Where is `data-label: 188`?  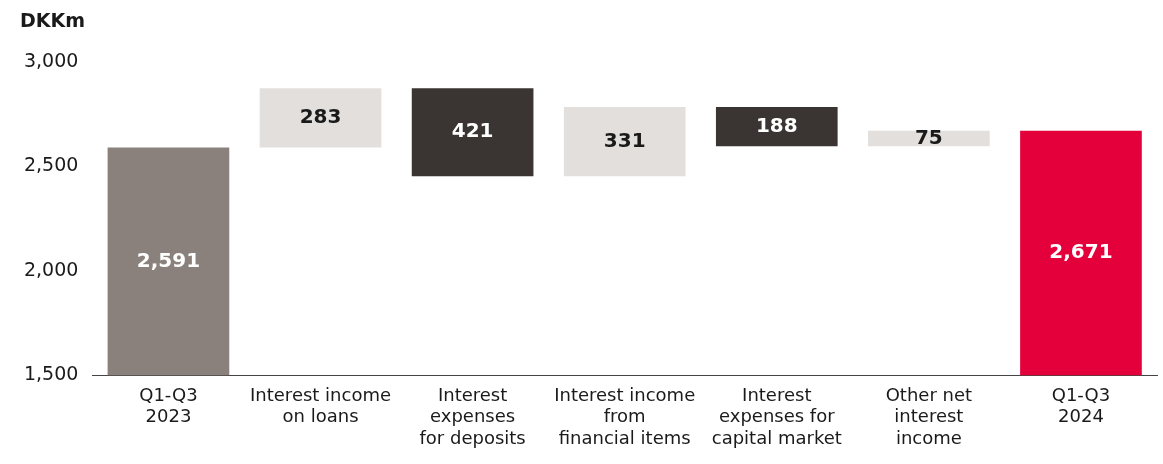 data-label: 188 is located at coordinates (776, 124).